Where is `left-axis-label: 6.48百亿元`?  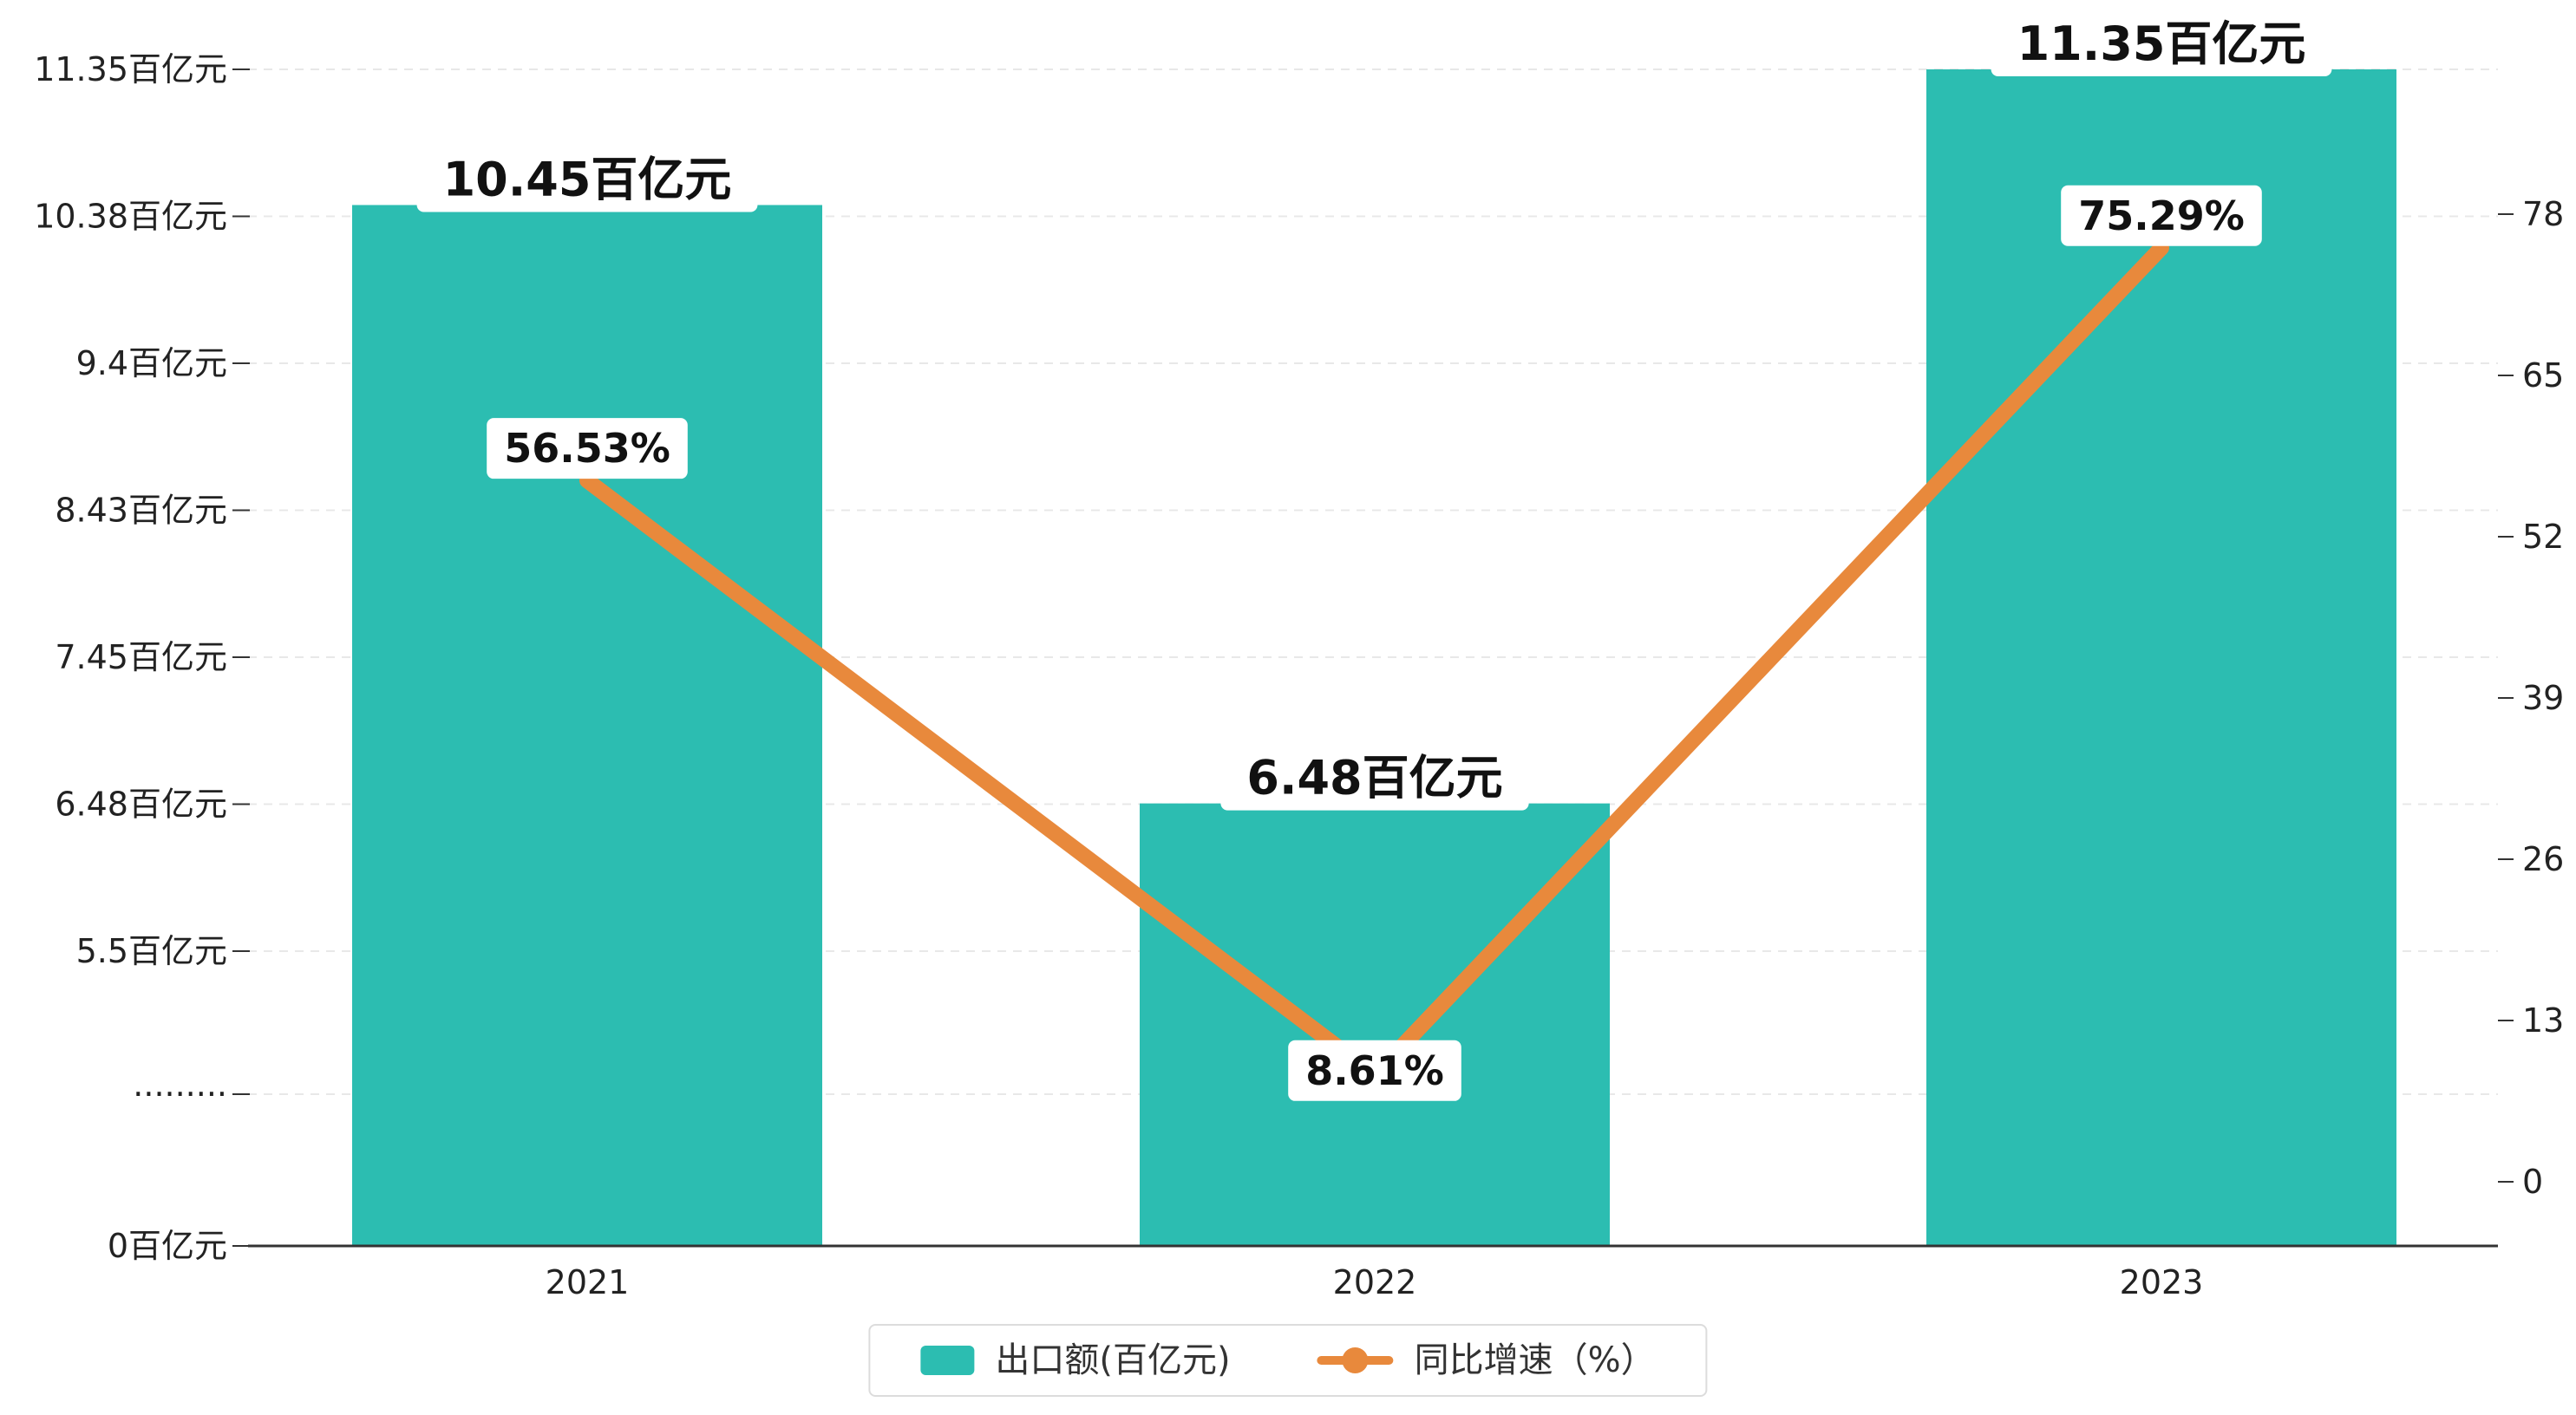 left-axis-label: 6.48百亿元 is located at coordinates (141, 805).